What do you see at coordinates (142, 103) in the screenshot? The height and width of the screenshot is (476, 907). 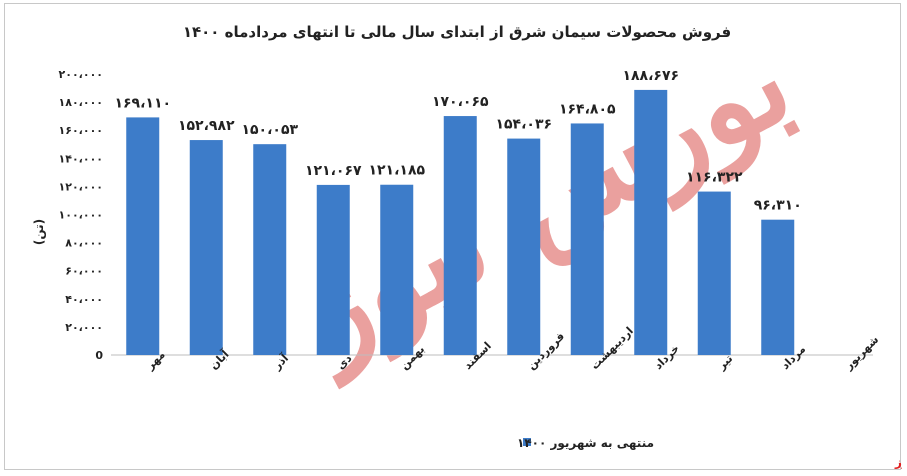 I see `data-label: ۱۶۹،۱۱۰` at bounding box center [142, 103].